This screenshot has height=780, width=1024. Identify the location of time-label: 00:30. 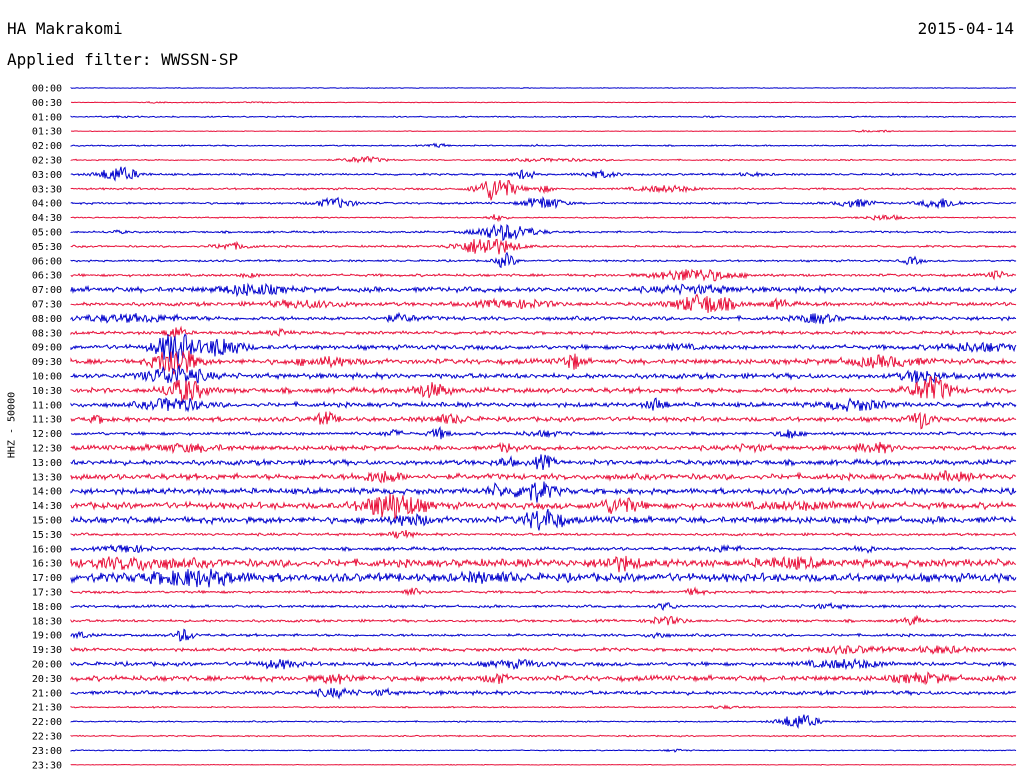
(47, 103).